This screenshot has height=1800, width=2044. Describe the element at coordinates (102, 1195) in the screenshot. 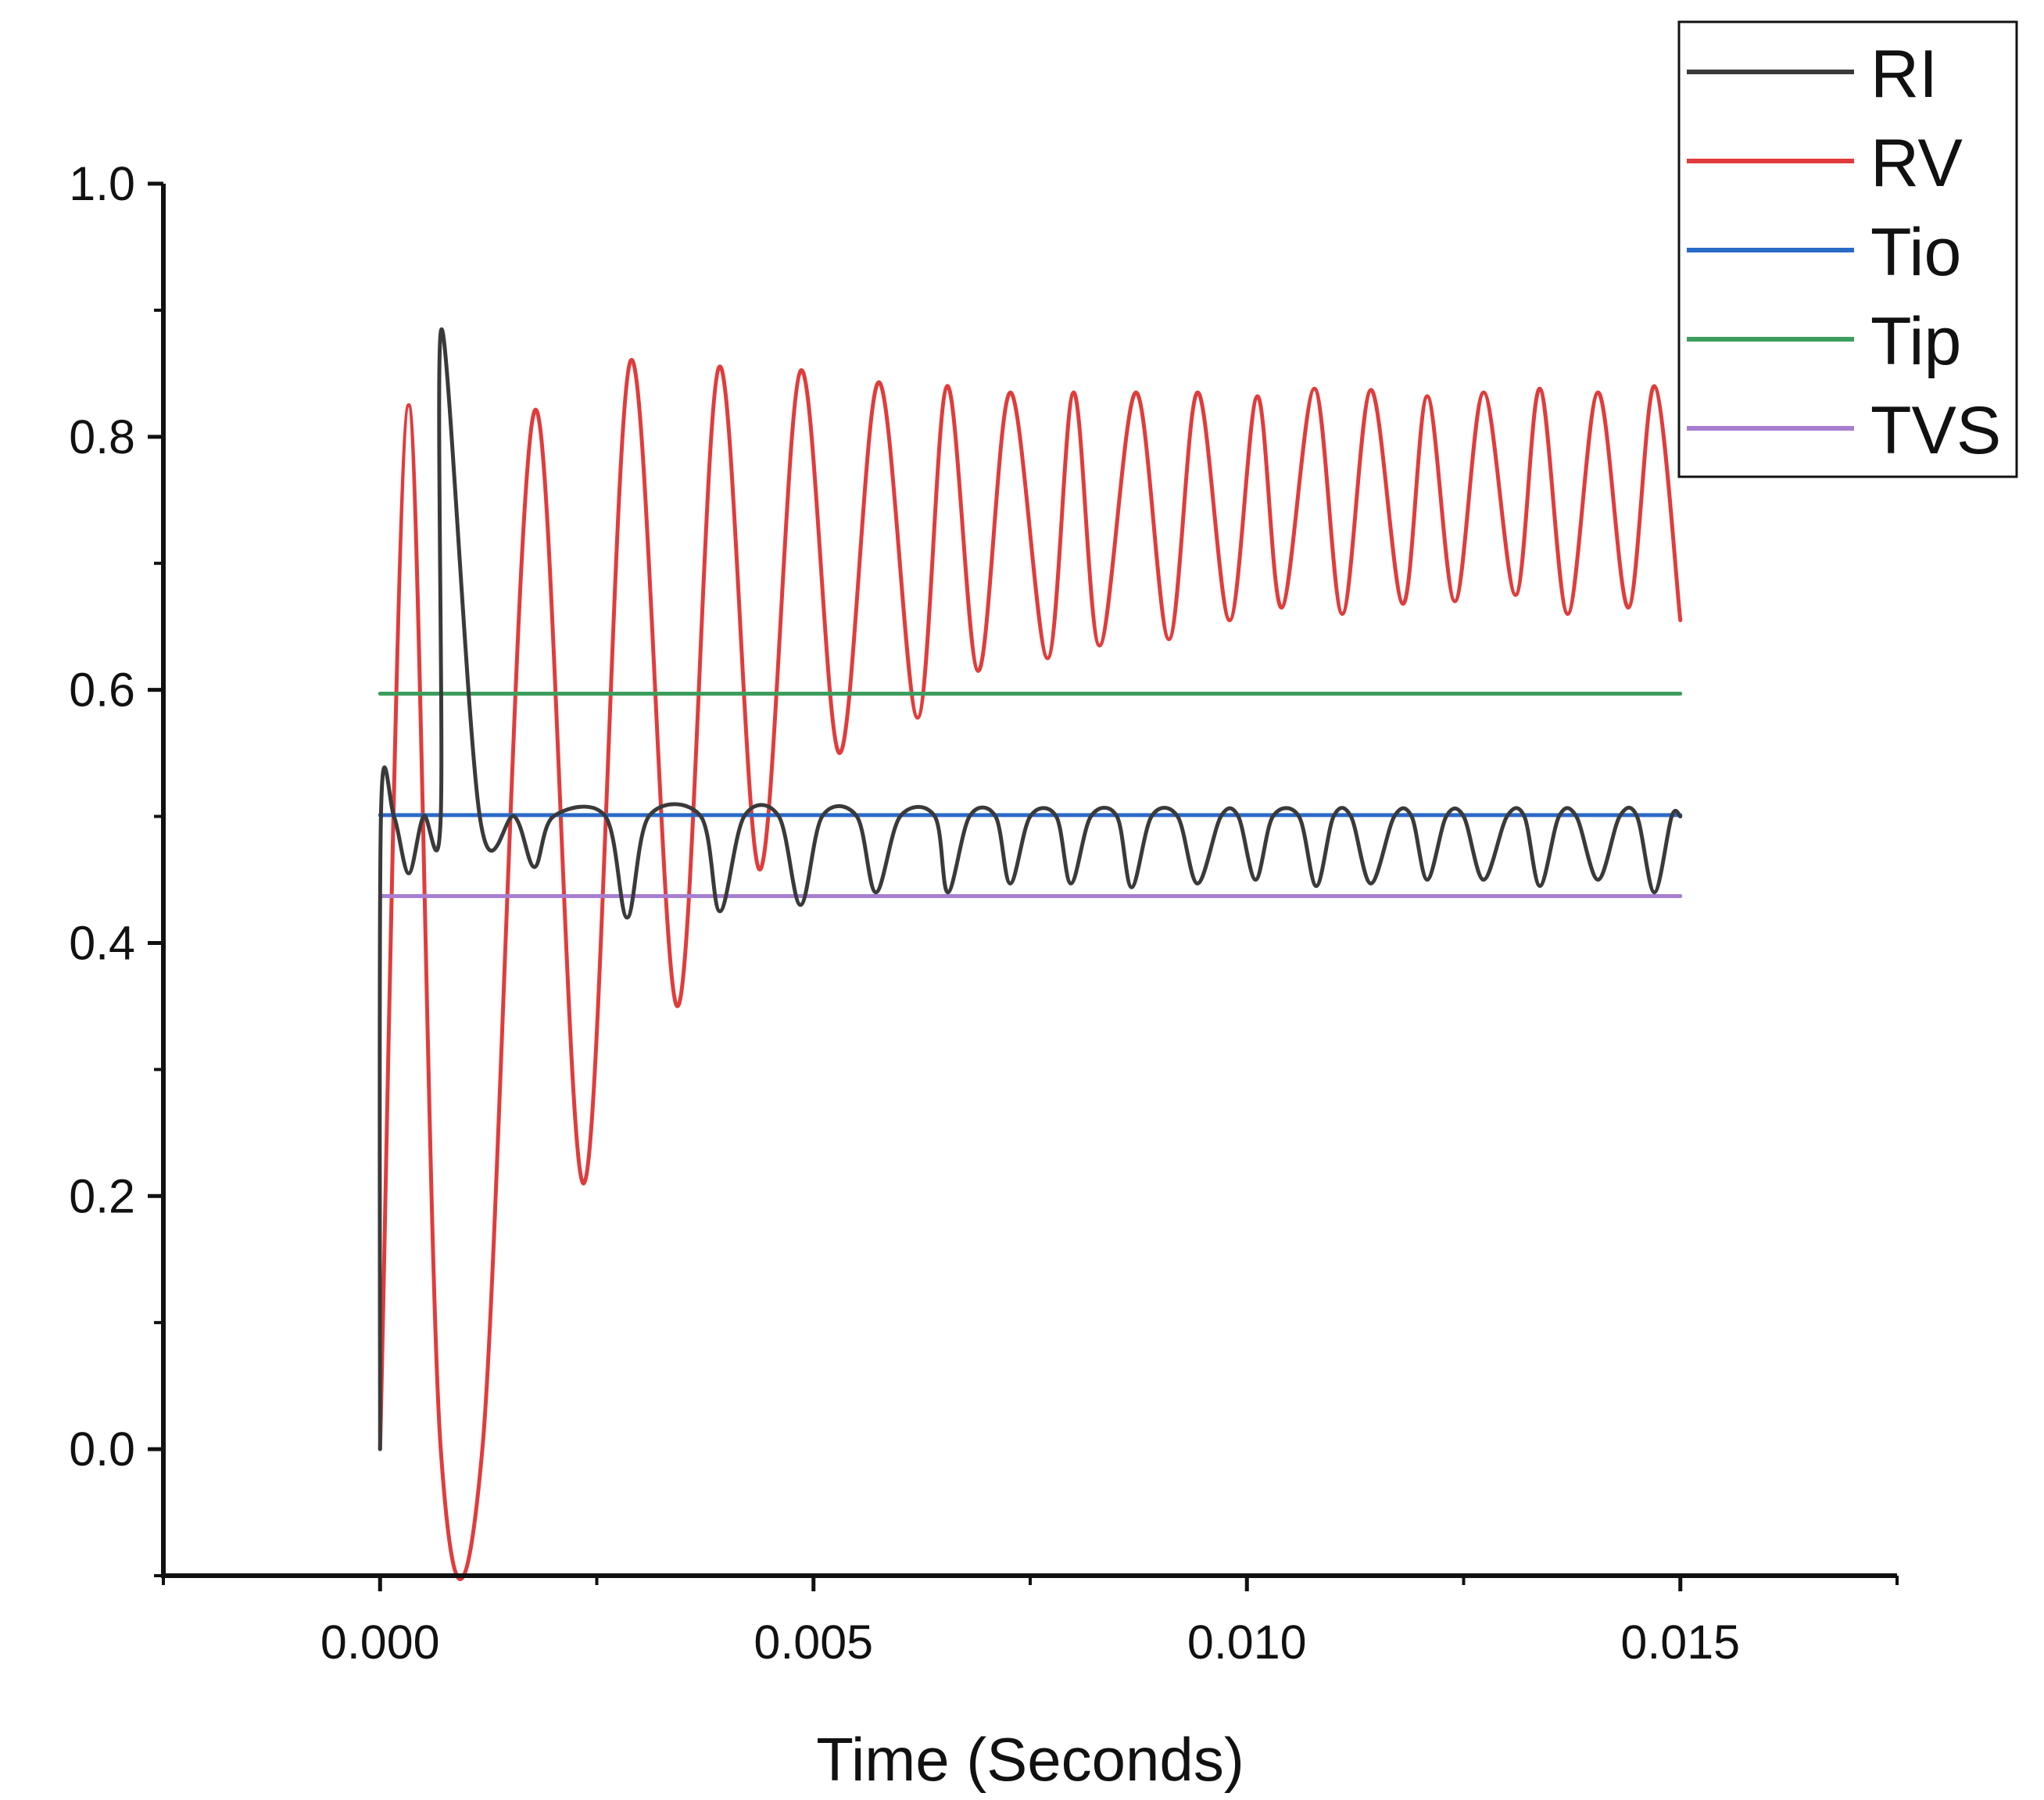

I see `y-tick-label: 0.2` at that location.